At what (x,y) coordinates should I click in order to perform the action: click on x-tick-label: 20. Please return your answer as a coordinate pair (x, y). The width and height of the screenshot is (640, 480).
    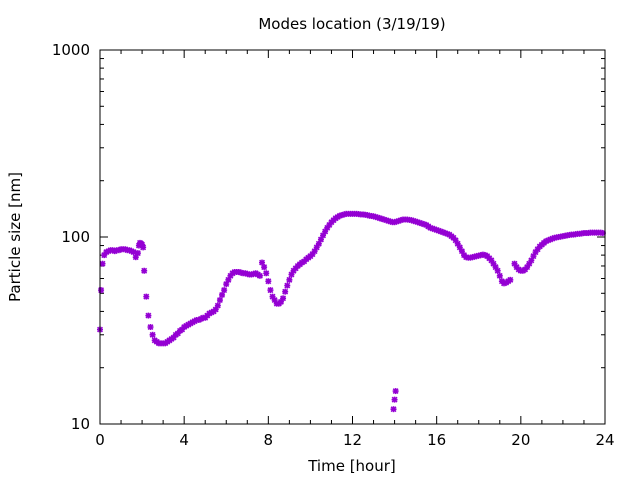
    Looking at the image, I should click on (520, 440).